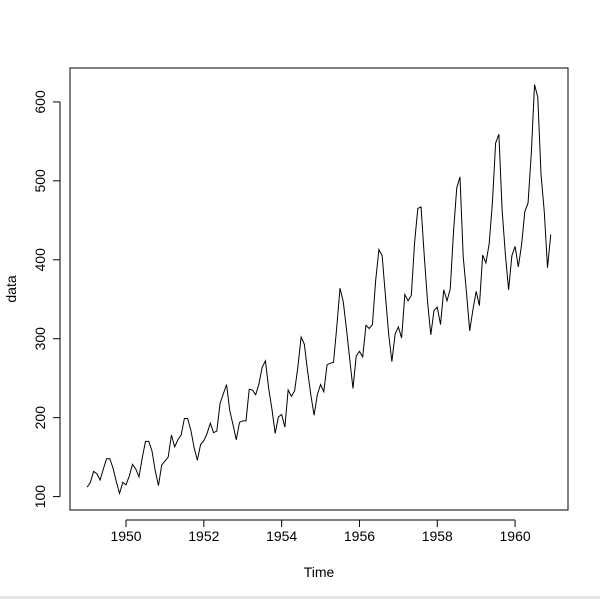 This screenshot has width=600, height=599. What do you see at coordinates (125, 536) in the screenshot?
I see `x-tick-label: 1950` at bounding box center [125, 536].